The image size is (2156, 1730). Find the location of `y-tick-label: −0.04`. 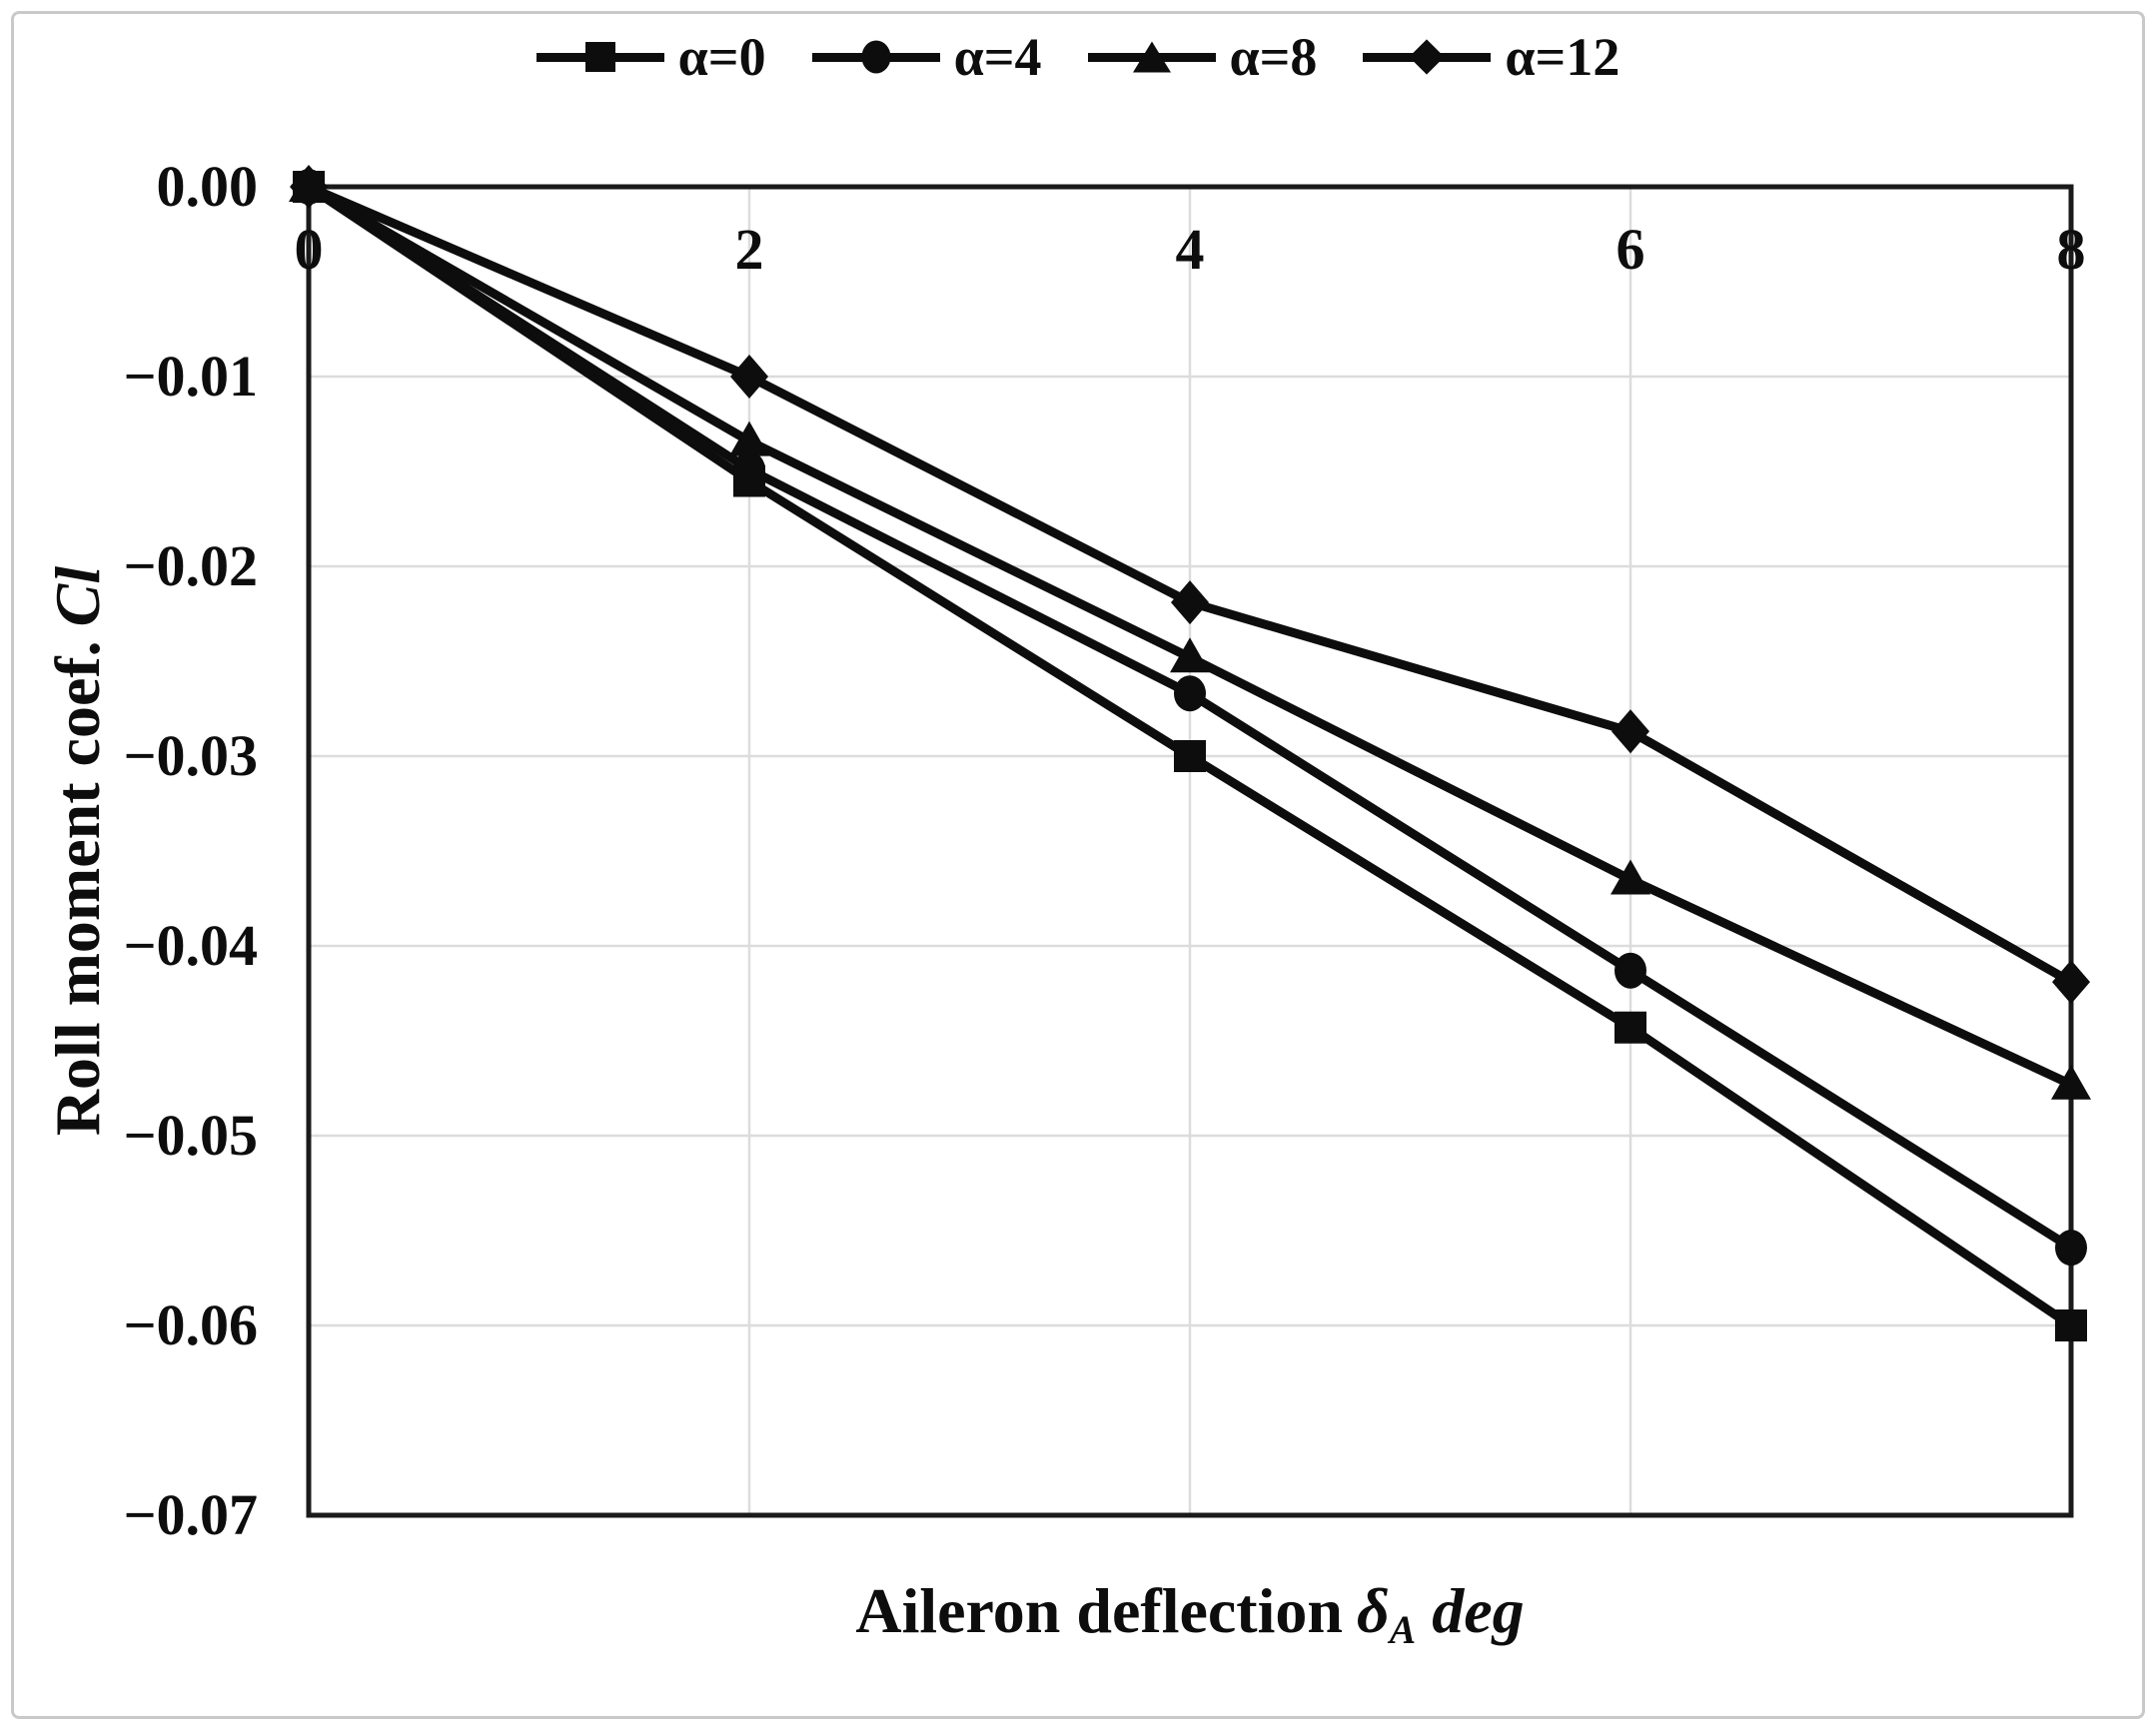

y-tick-label: −0.04 is located at coordinates (190, 946).